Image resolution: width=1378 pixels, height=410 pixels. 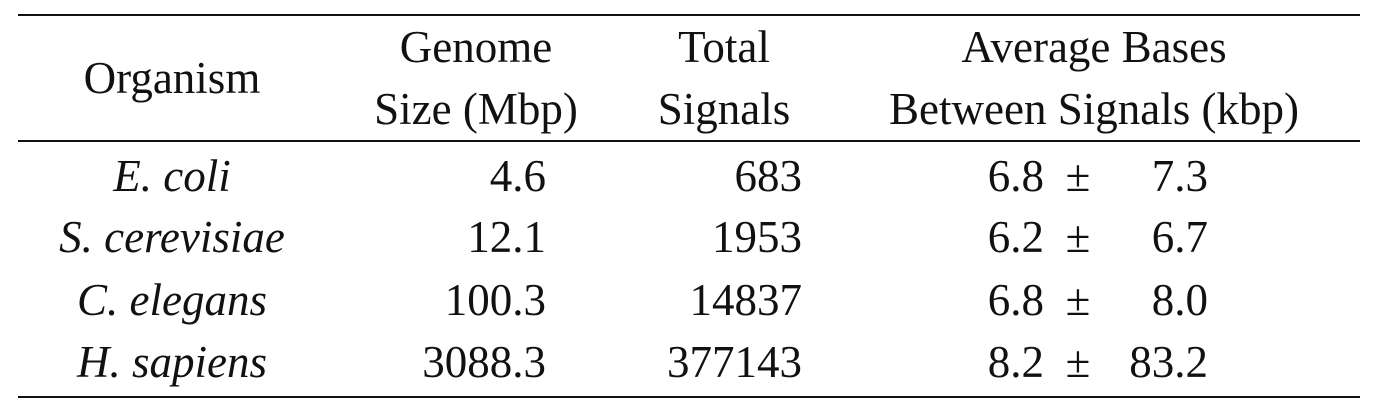 I want to click on organism-cell: H. sapiens, so click(x=172, y=362).